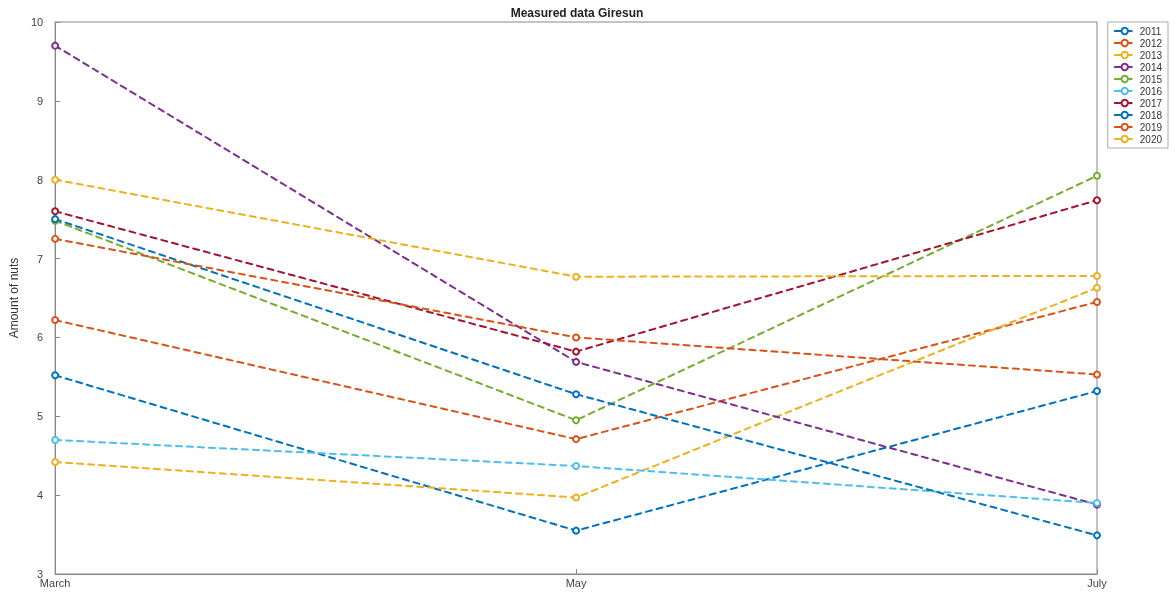 This screenshot has width=1176, height=598. I want to click on y-tick-label: 8, so click(40, 179).